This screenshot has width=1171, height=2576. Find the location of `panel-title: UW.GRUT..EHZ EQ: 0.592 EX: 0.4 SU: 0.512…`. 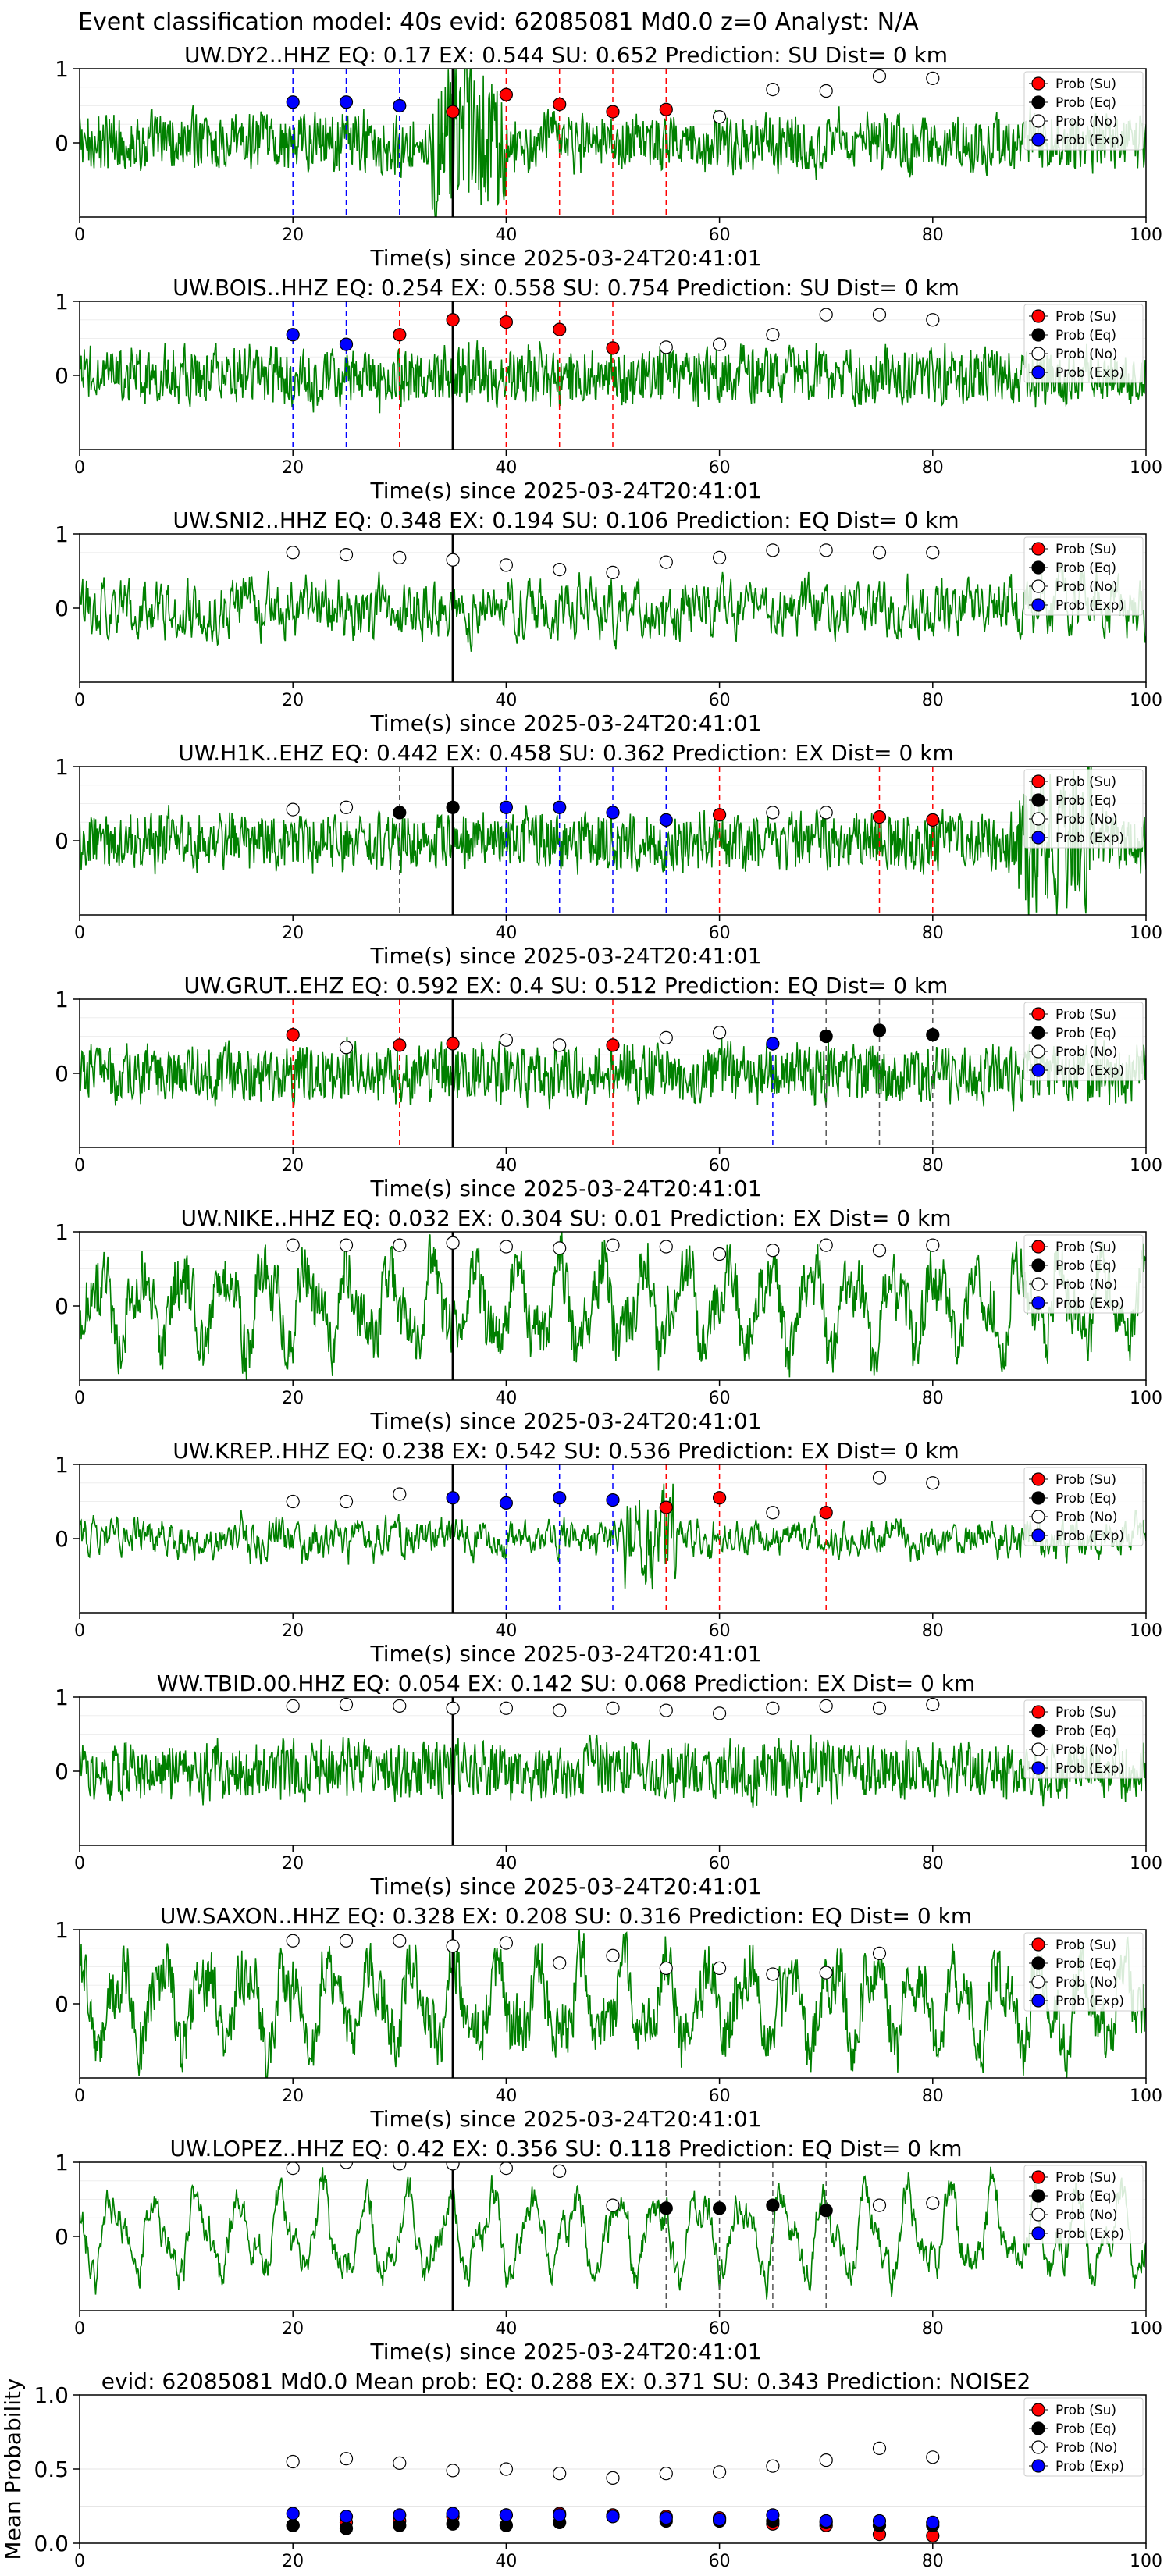

panel-title: UW.GRUT..EHZ EQ: 0.592 EX: 0.4 SU: 0.512… is located at coordinates (566, 985).